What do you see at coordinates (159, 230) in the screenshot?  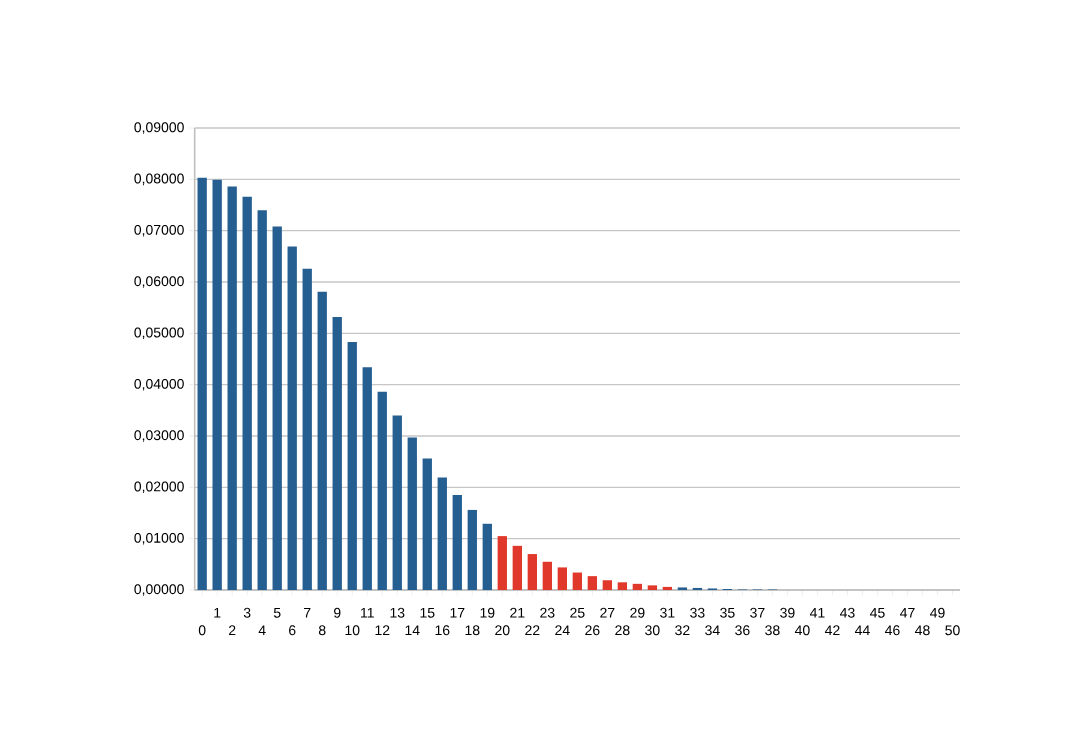 I see `y-tick-label: 0,07000` at bounding box center [159, 230].